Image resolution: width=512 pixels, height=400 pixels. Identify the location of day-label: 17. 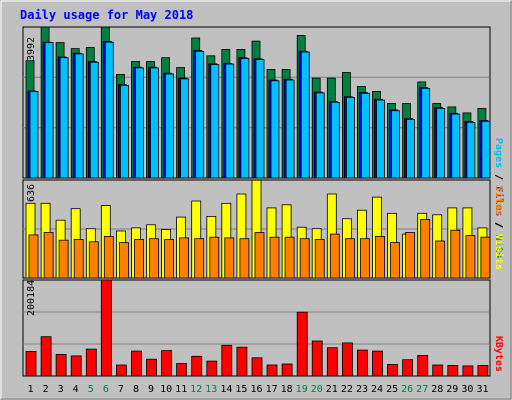
(272, 389).